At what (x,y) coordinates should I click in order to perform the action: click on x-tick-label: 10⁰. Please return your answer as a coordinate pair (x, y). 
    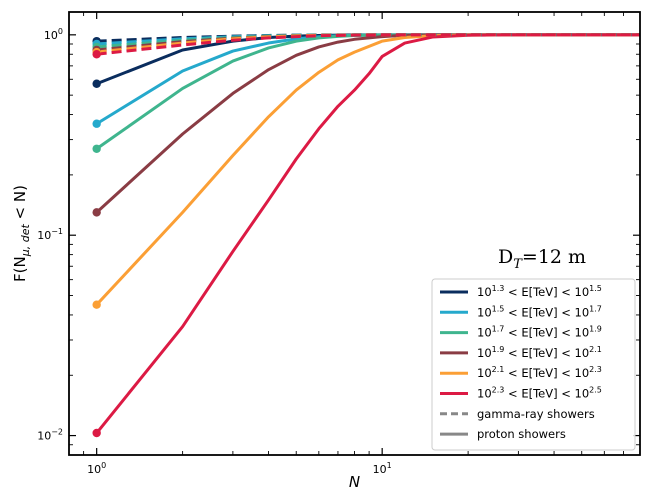
    Looking at the image, I should click on (96, 468).